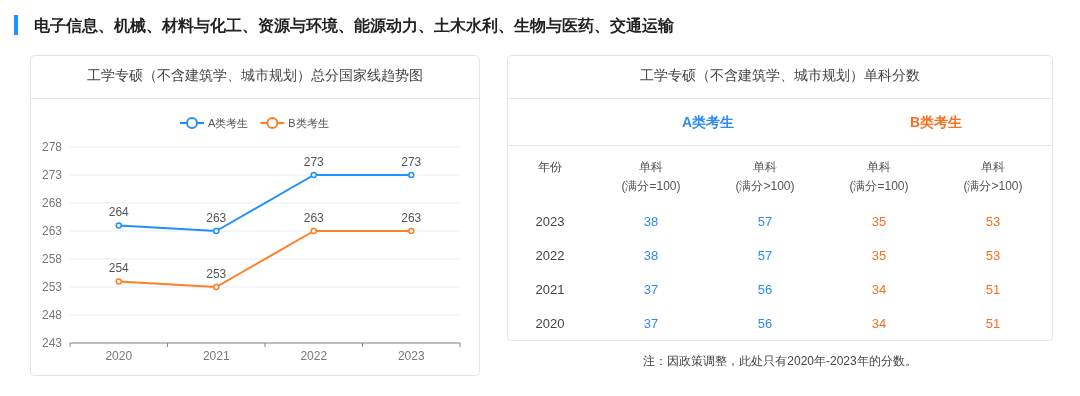  Describe the element at coordinates (314, 356) in the screenshot. I see `x-tick-label: 2022` at that location.